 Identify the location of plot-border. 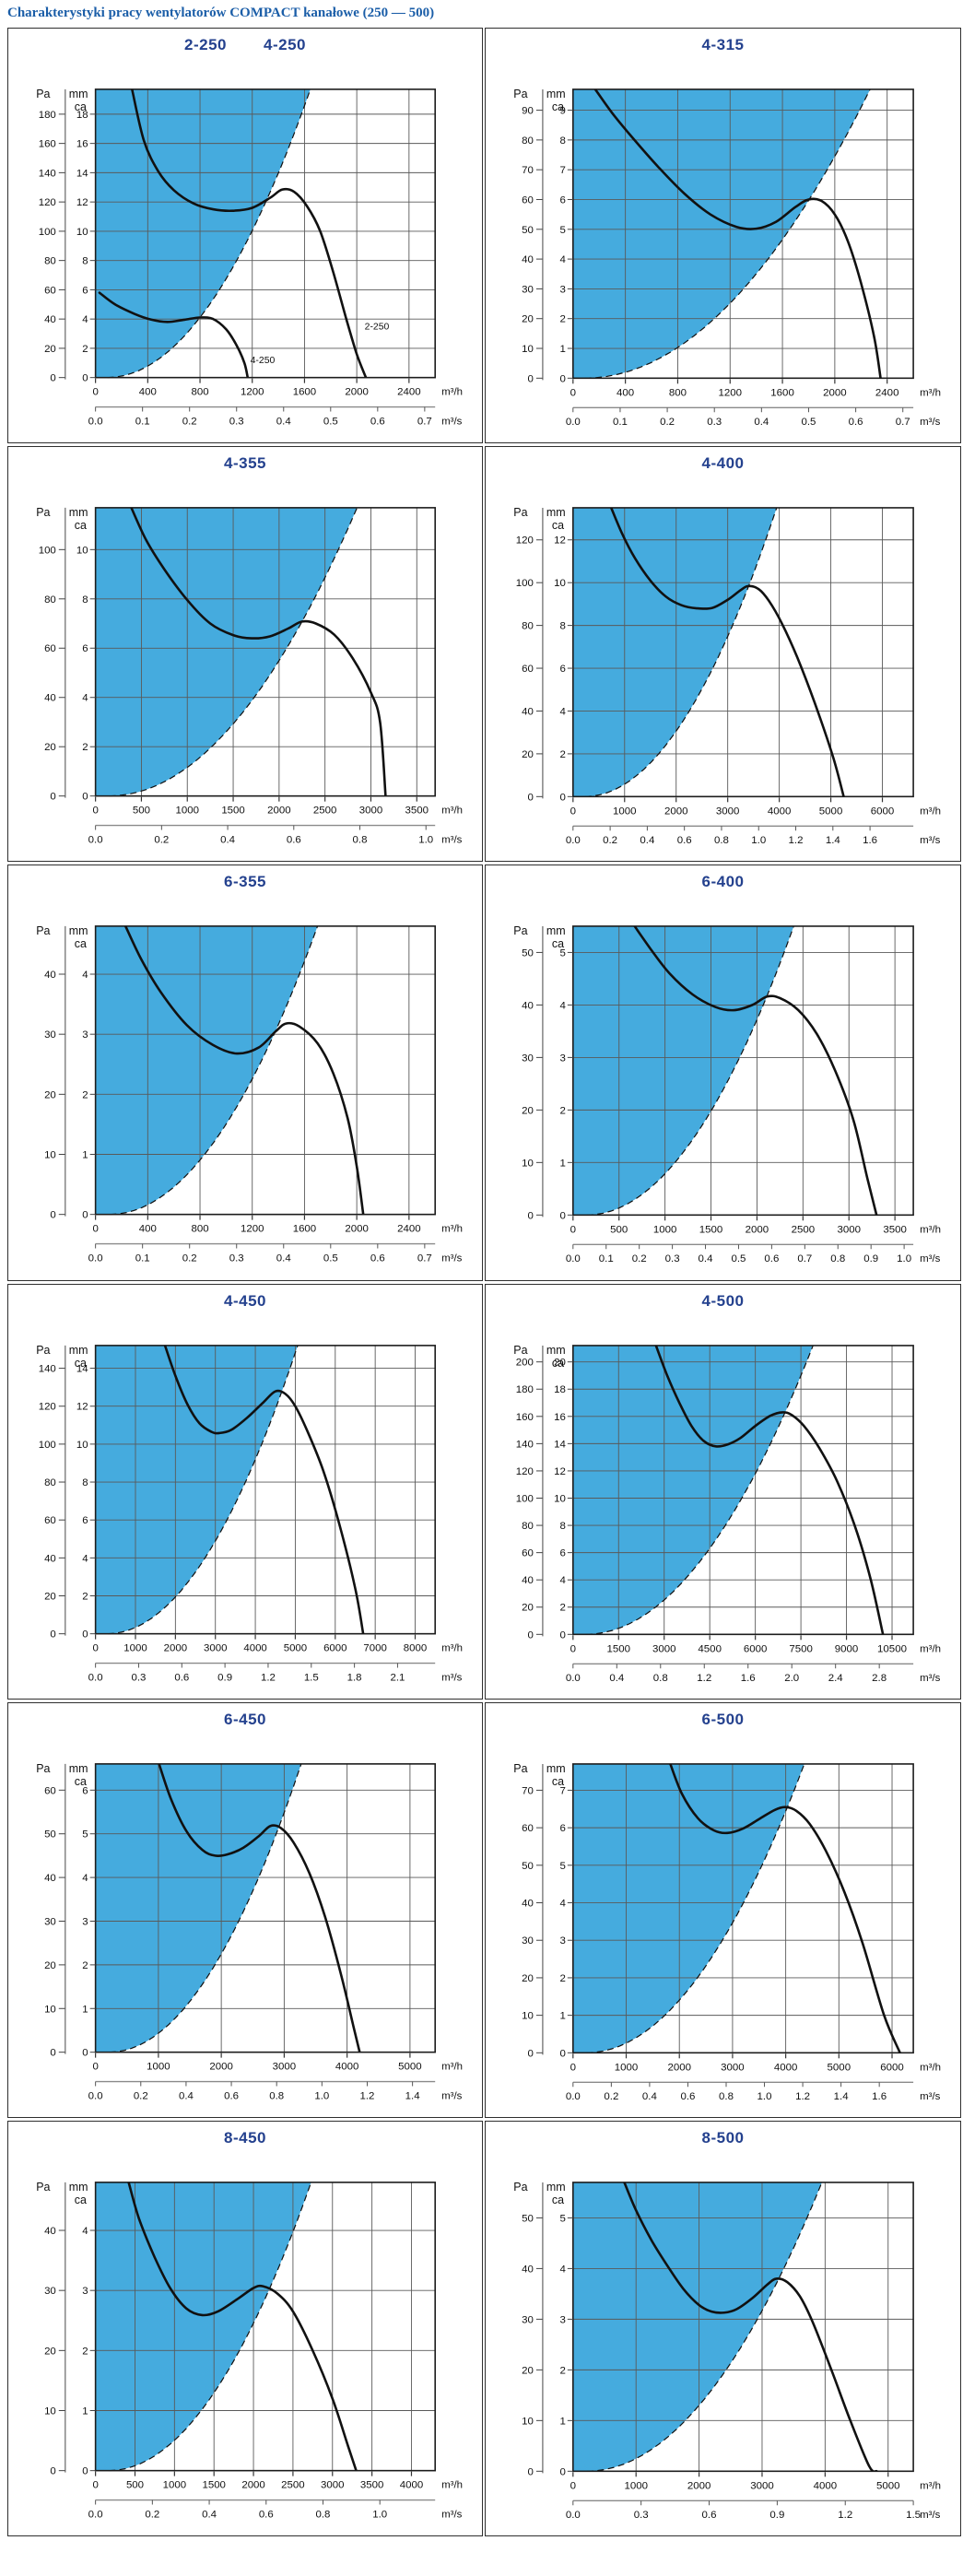
(743, 1489).